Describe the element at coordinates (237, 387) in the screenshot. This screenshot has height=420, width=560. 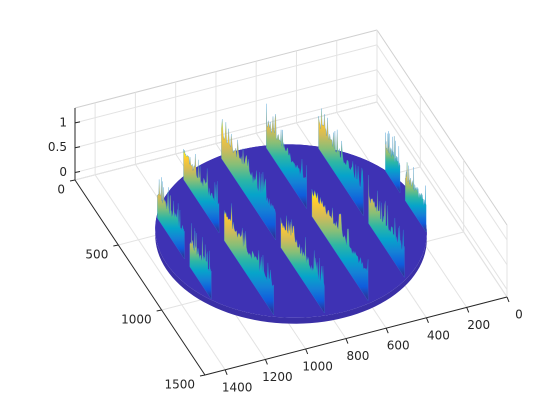
I see `x-tick-label: 1400` at that location.